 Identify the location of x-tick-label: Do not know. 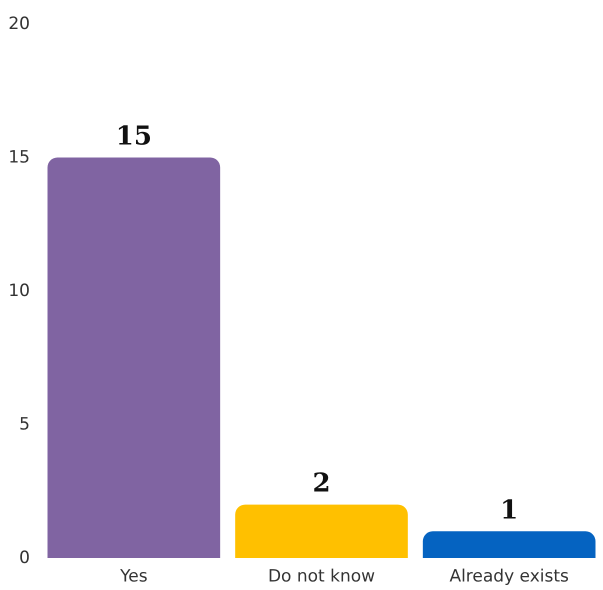
(322, 576).